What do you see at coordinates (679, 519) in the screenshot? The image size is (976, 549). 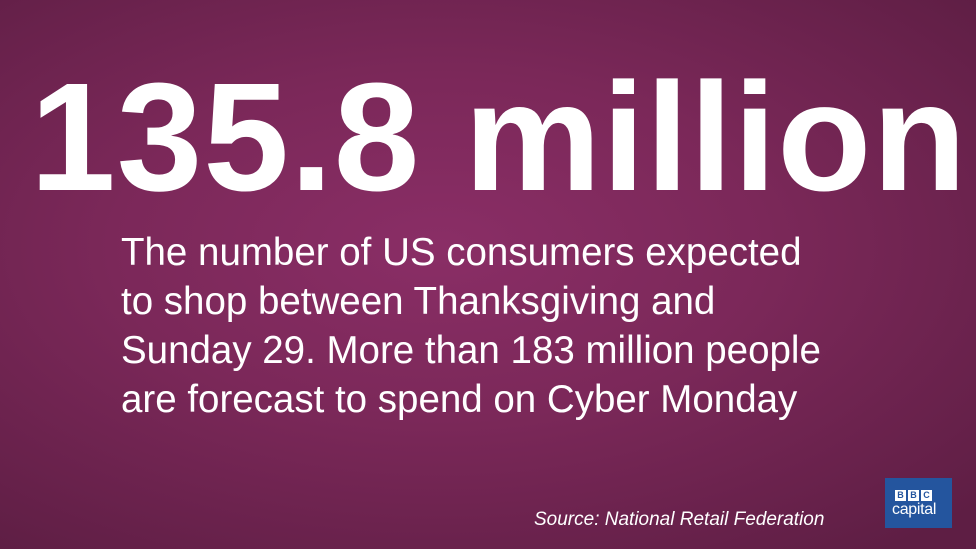 I see `source-credit: Source: National Retail Federation` at bounding box center [679, 519].